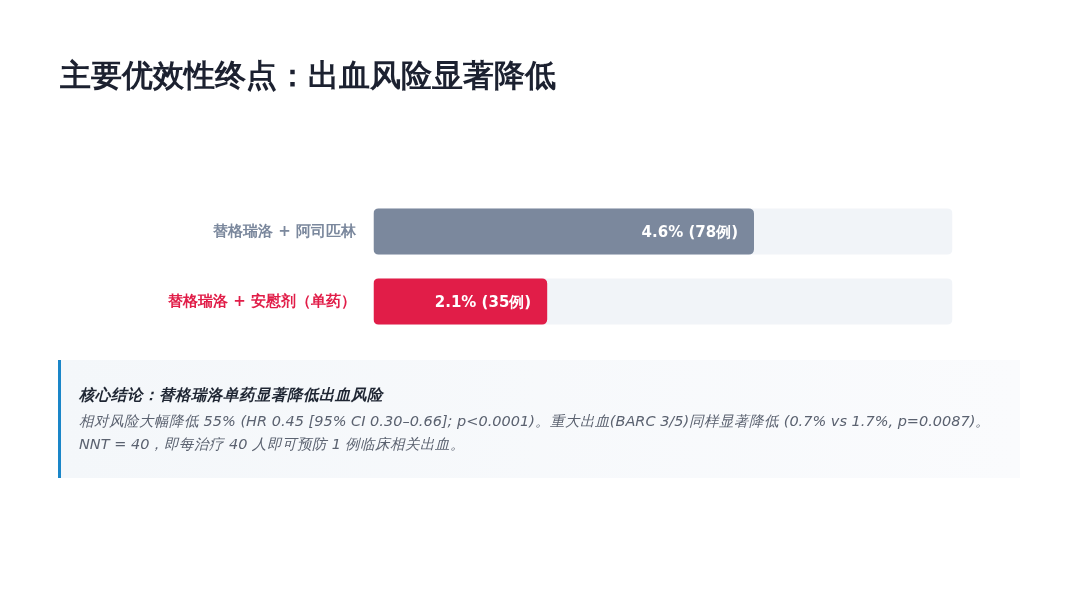  Describe the element at coordinates (483, 301) in the screenshot. I see `data-label: 2.1% (35例)` at that location.